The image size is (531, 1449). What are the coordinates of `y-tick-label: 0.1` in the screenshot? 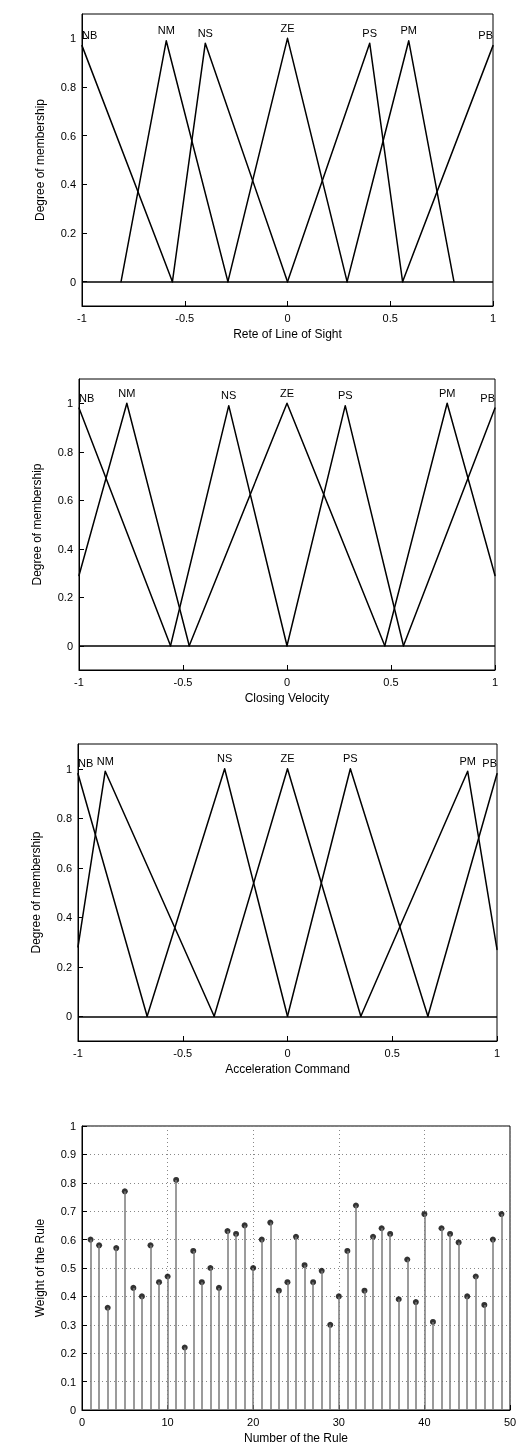 It's located at (68, 1381).